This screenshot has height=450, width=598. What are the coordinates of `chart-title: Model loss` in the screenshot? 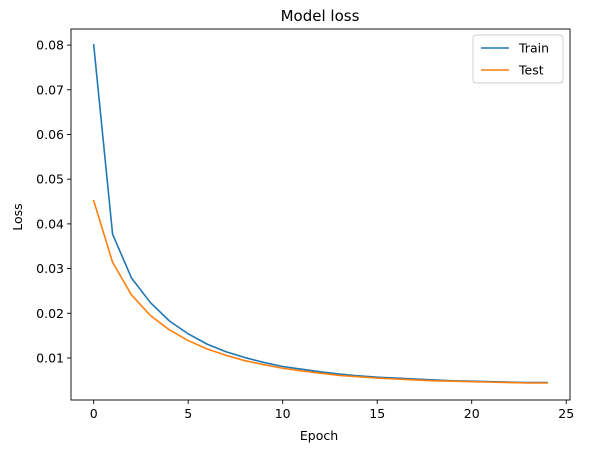 It's located at (320, 16).